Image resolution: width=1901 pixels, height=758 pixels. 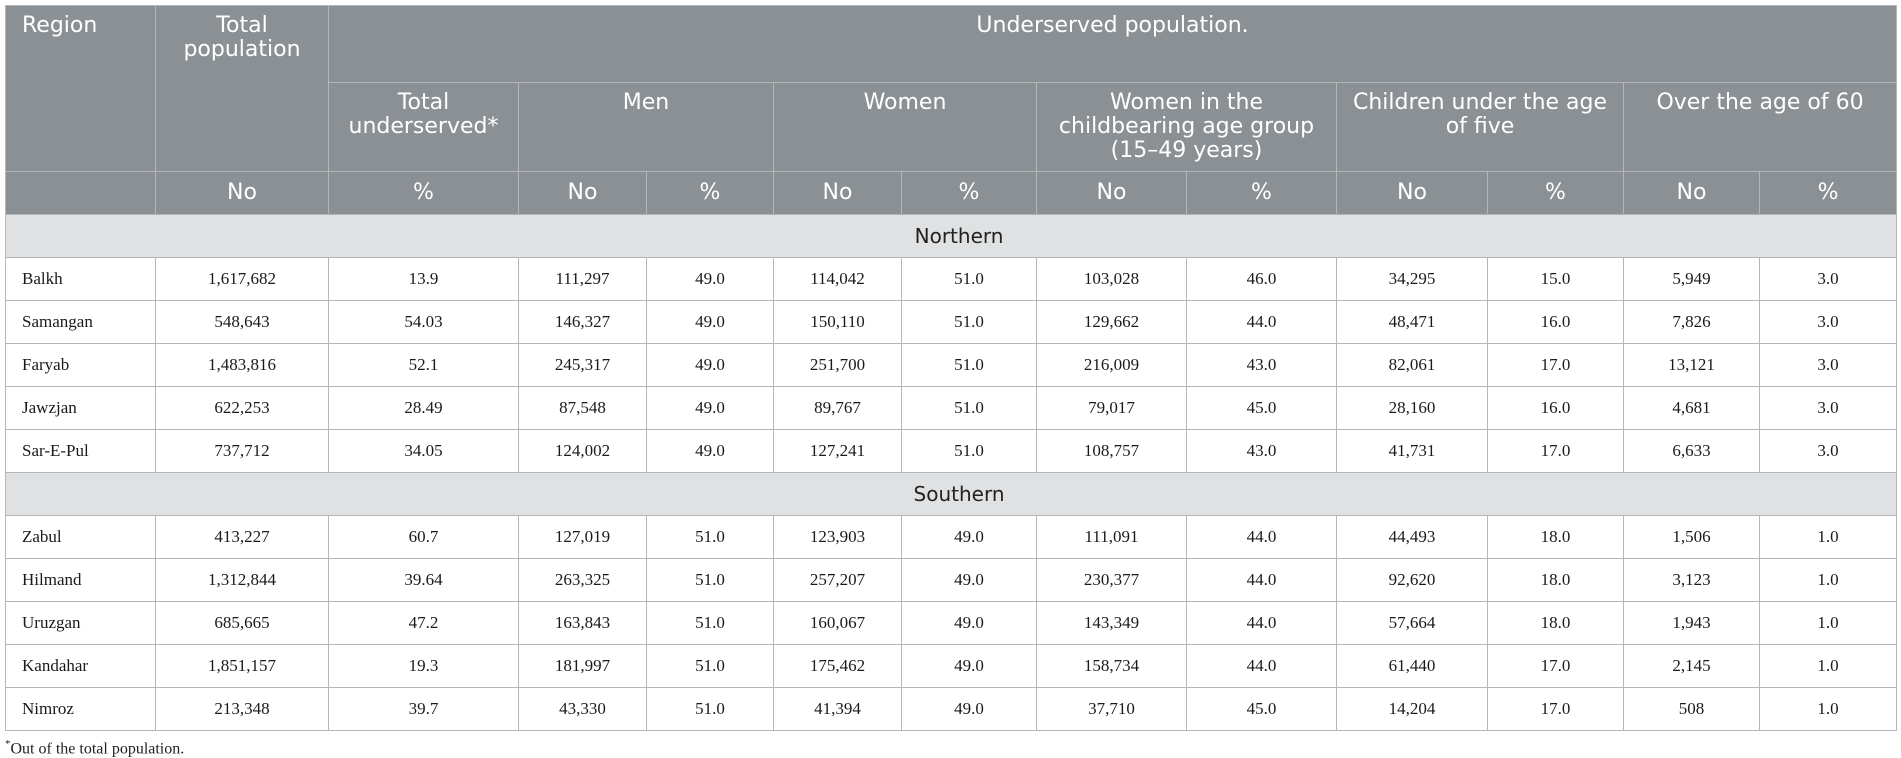 What do you see at coordinates (837, 580) in the screenshot?
I see `table-cell: 257,207` at bounding box center [837, 580].